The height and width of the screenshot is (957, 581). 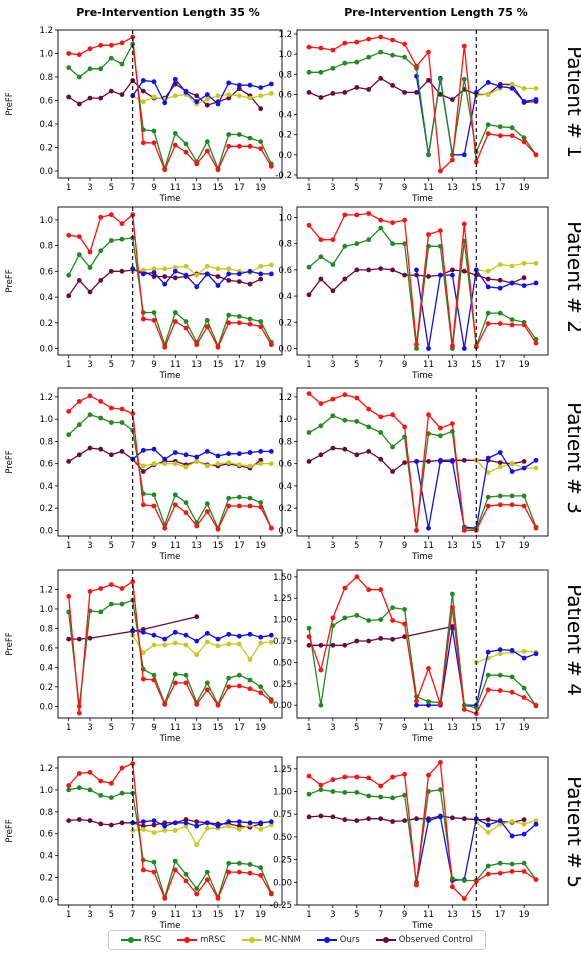 What do you see at coordinates (202, 278) in the screenshot?
I see `panel-2-left-series-ours` at bounding box center [202, 278].